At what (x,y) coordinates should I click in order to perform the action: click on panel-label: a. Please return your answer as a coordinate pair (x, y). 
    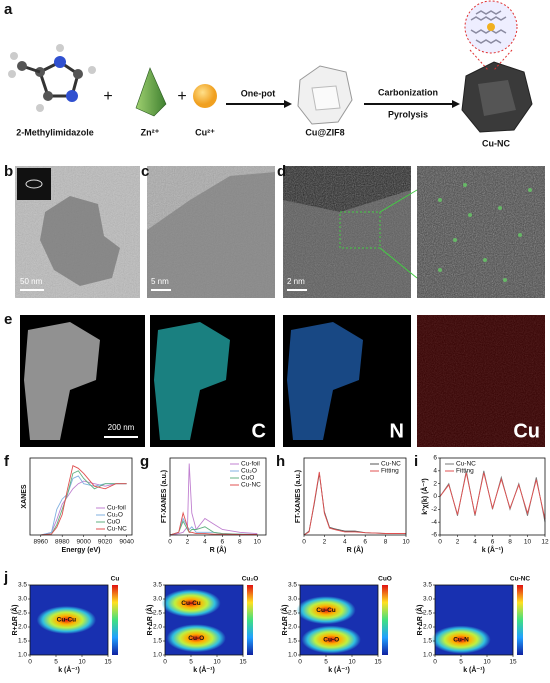
    Looking at the image, I should click on (8, 9).